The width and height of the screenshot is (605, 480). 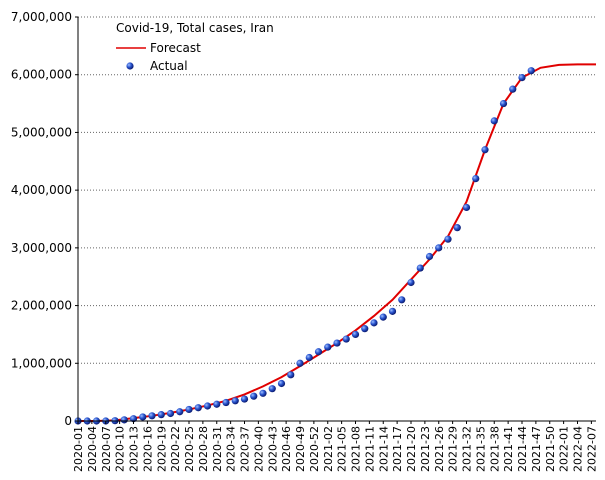 What do you see at coordinates (578, 449) in the screenshot?
I see `x-tick-label: 2022-04` at bounding box center [578, 449].